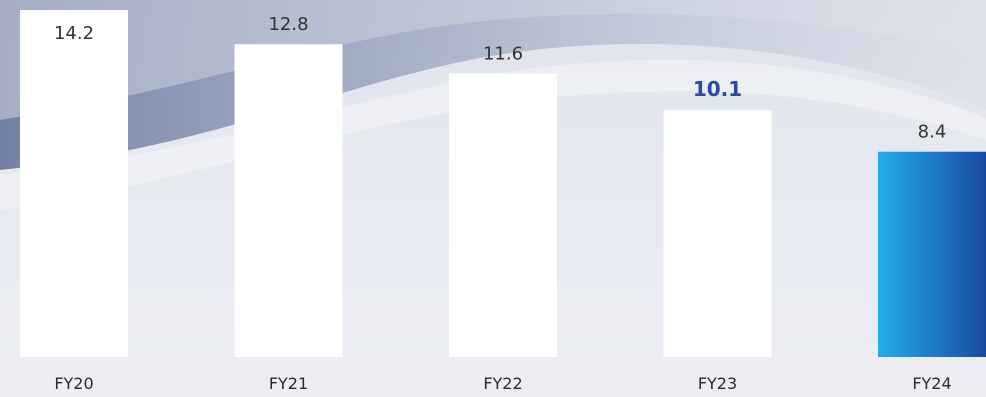 This screenshot has width=986, height=397. Describe the element at coordinates (288, 200) in the screenshot. I see `bar-fy21` at that location.